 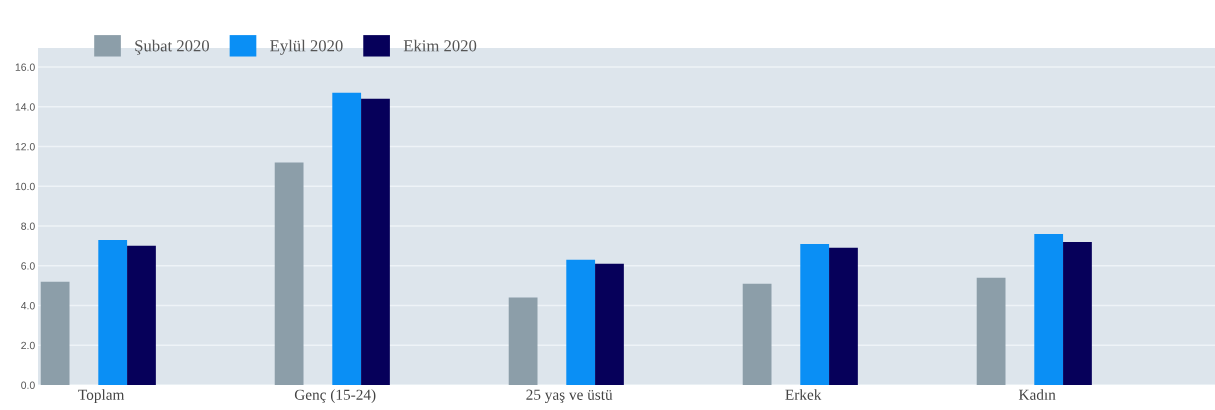 I want to click on y-tick-label: 8.0, so click(x=28, y=226).